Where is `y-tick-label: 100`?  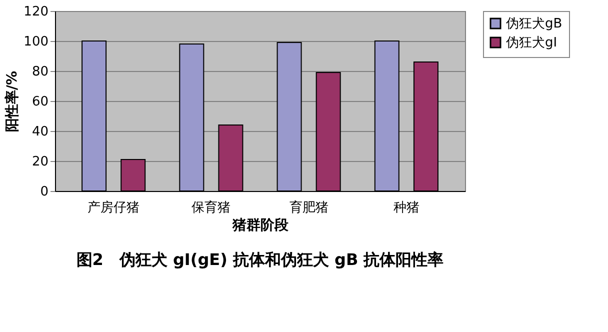
y-tick-label: 100 is located at coordinates (36, 42).